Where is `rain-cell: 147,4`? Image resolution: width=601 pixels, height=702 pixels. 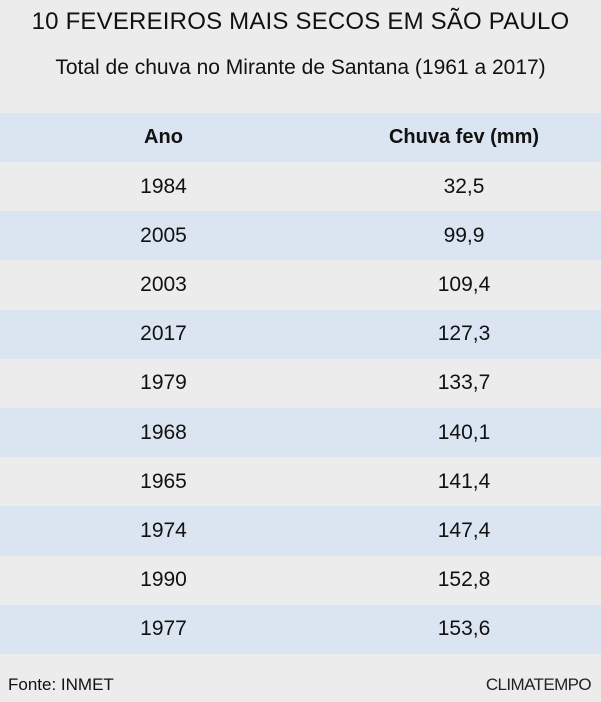
rain-cell: 147,4 is located at coordinates (464, 530).